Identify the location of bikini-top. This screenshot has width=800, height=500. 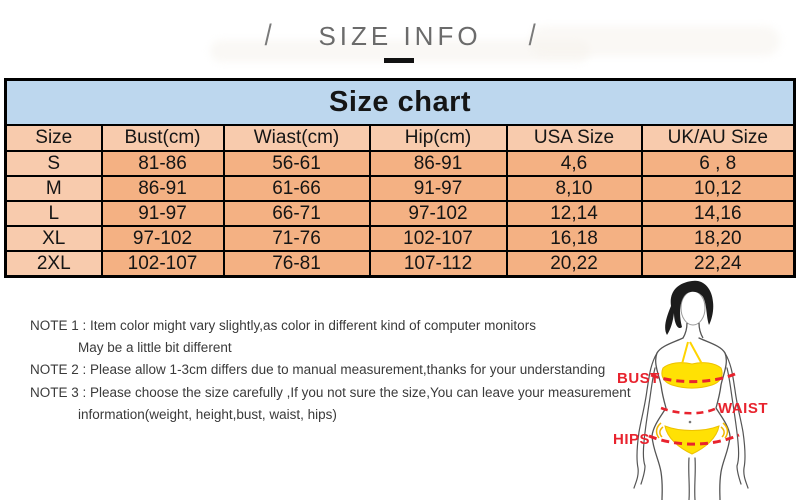
(692, 375).